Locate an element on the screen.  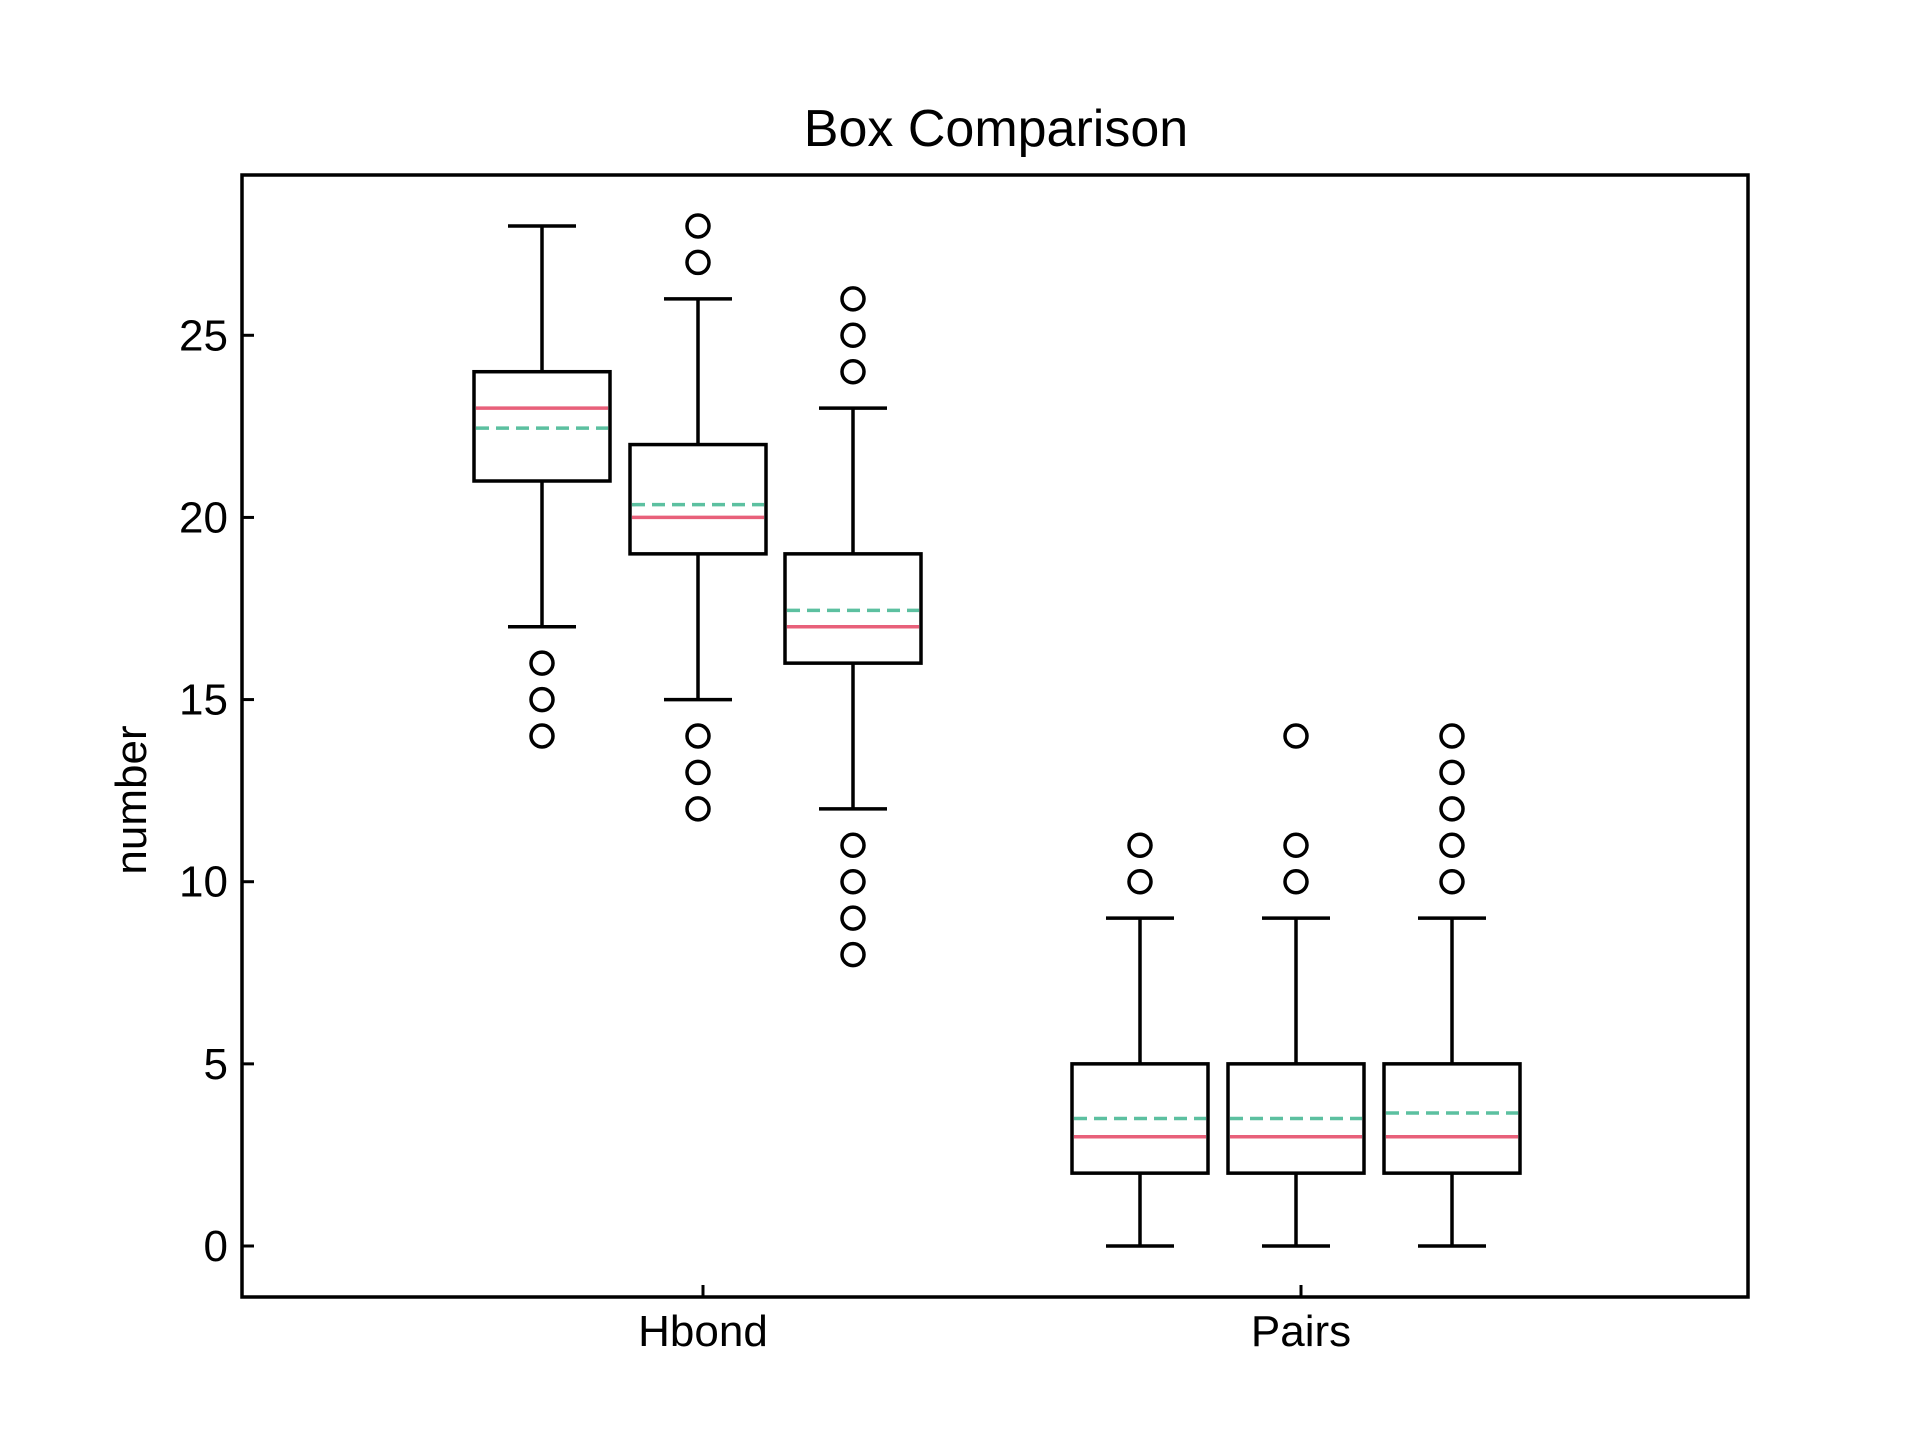
y-axis: 0 5 10 15 20 25 is located at coordinates (216, 791).